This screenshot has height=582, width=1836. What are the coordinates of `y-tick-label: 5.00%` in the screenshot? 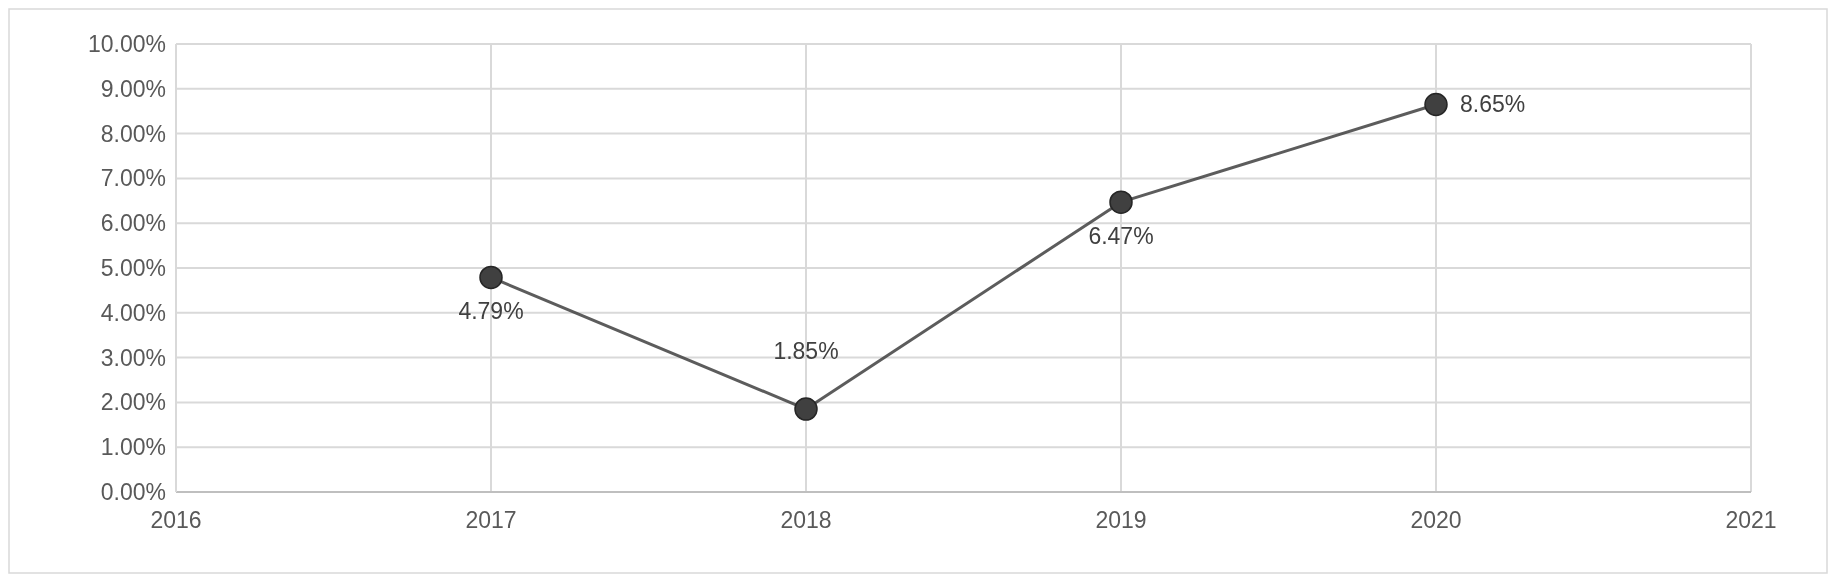 It's located at (133, 268).